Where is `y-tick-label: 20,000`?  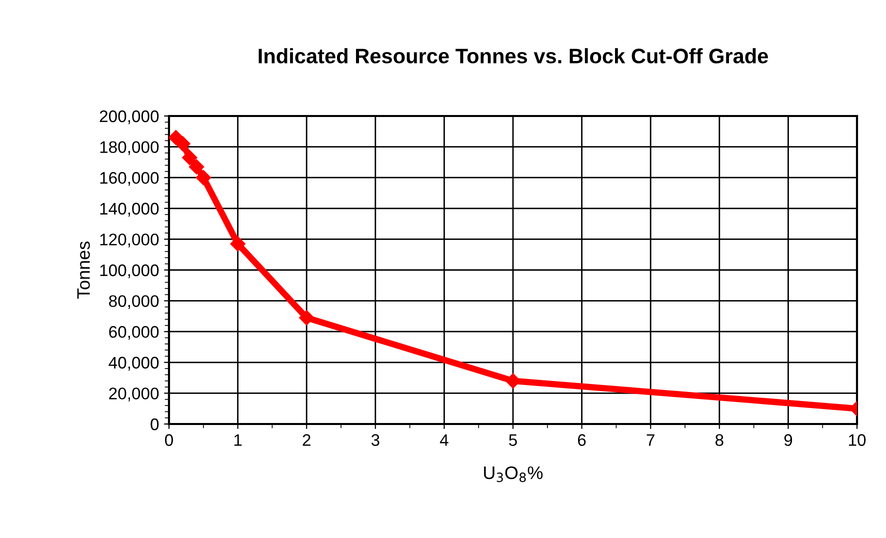
y-tick-label: 20,000 is located at coordinates (134, 395).